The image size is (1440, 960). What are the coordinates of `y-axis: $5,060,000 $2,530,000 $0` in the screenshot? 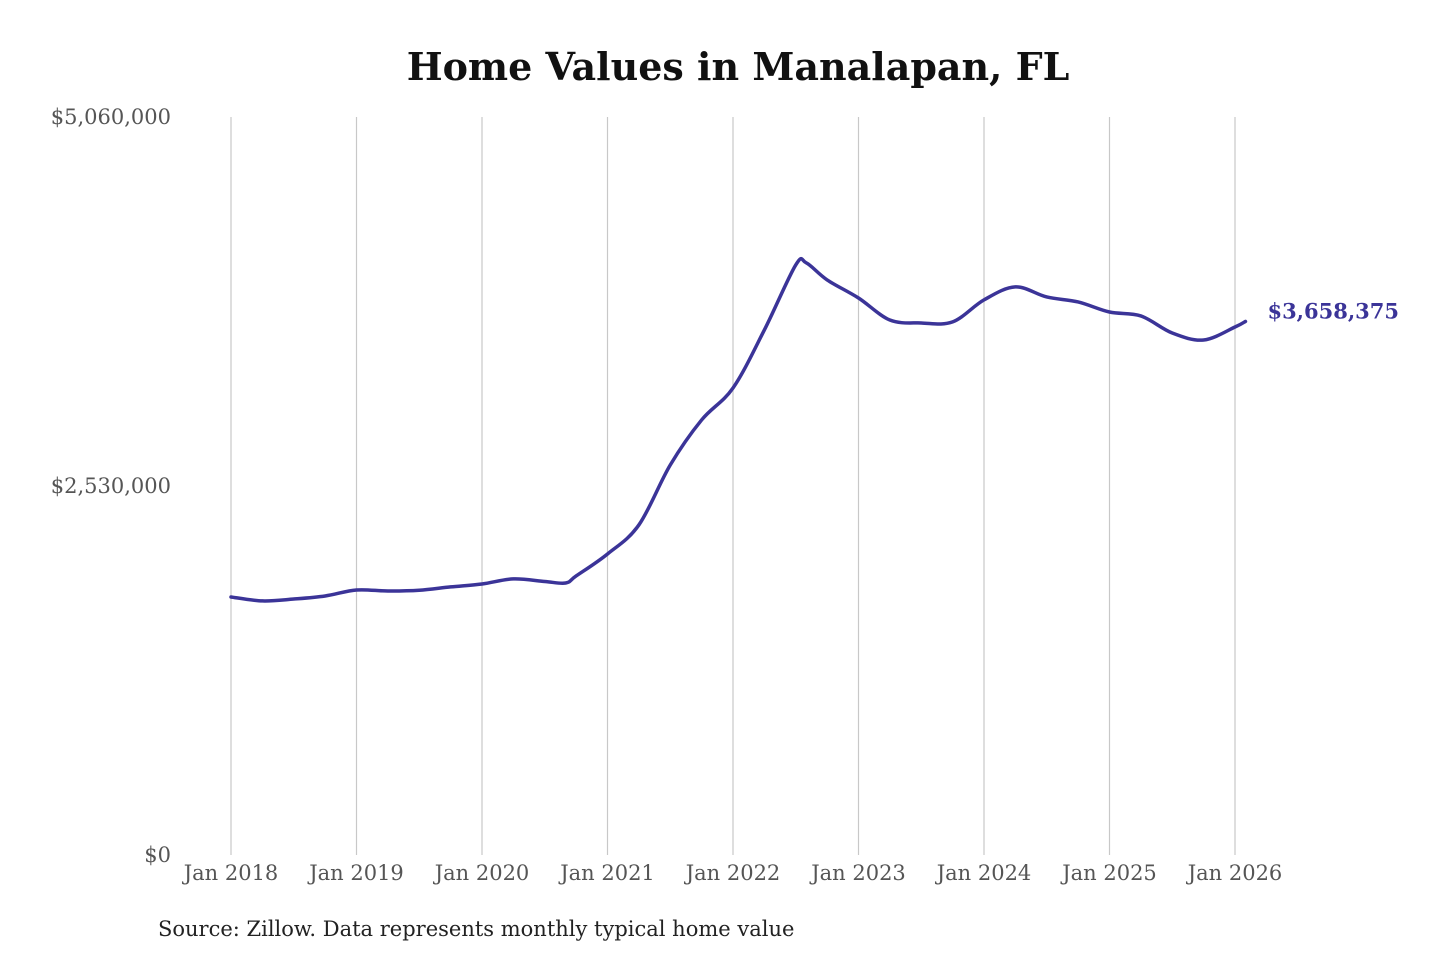 It's located at (111, 486).